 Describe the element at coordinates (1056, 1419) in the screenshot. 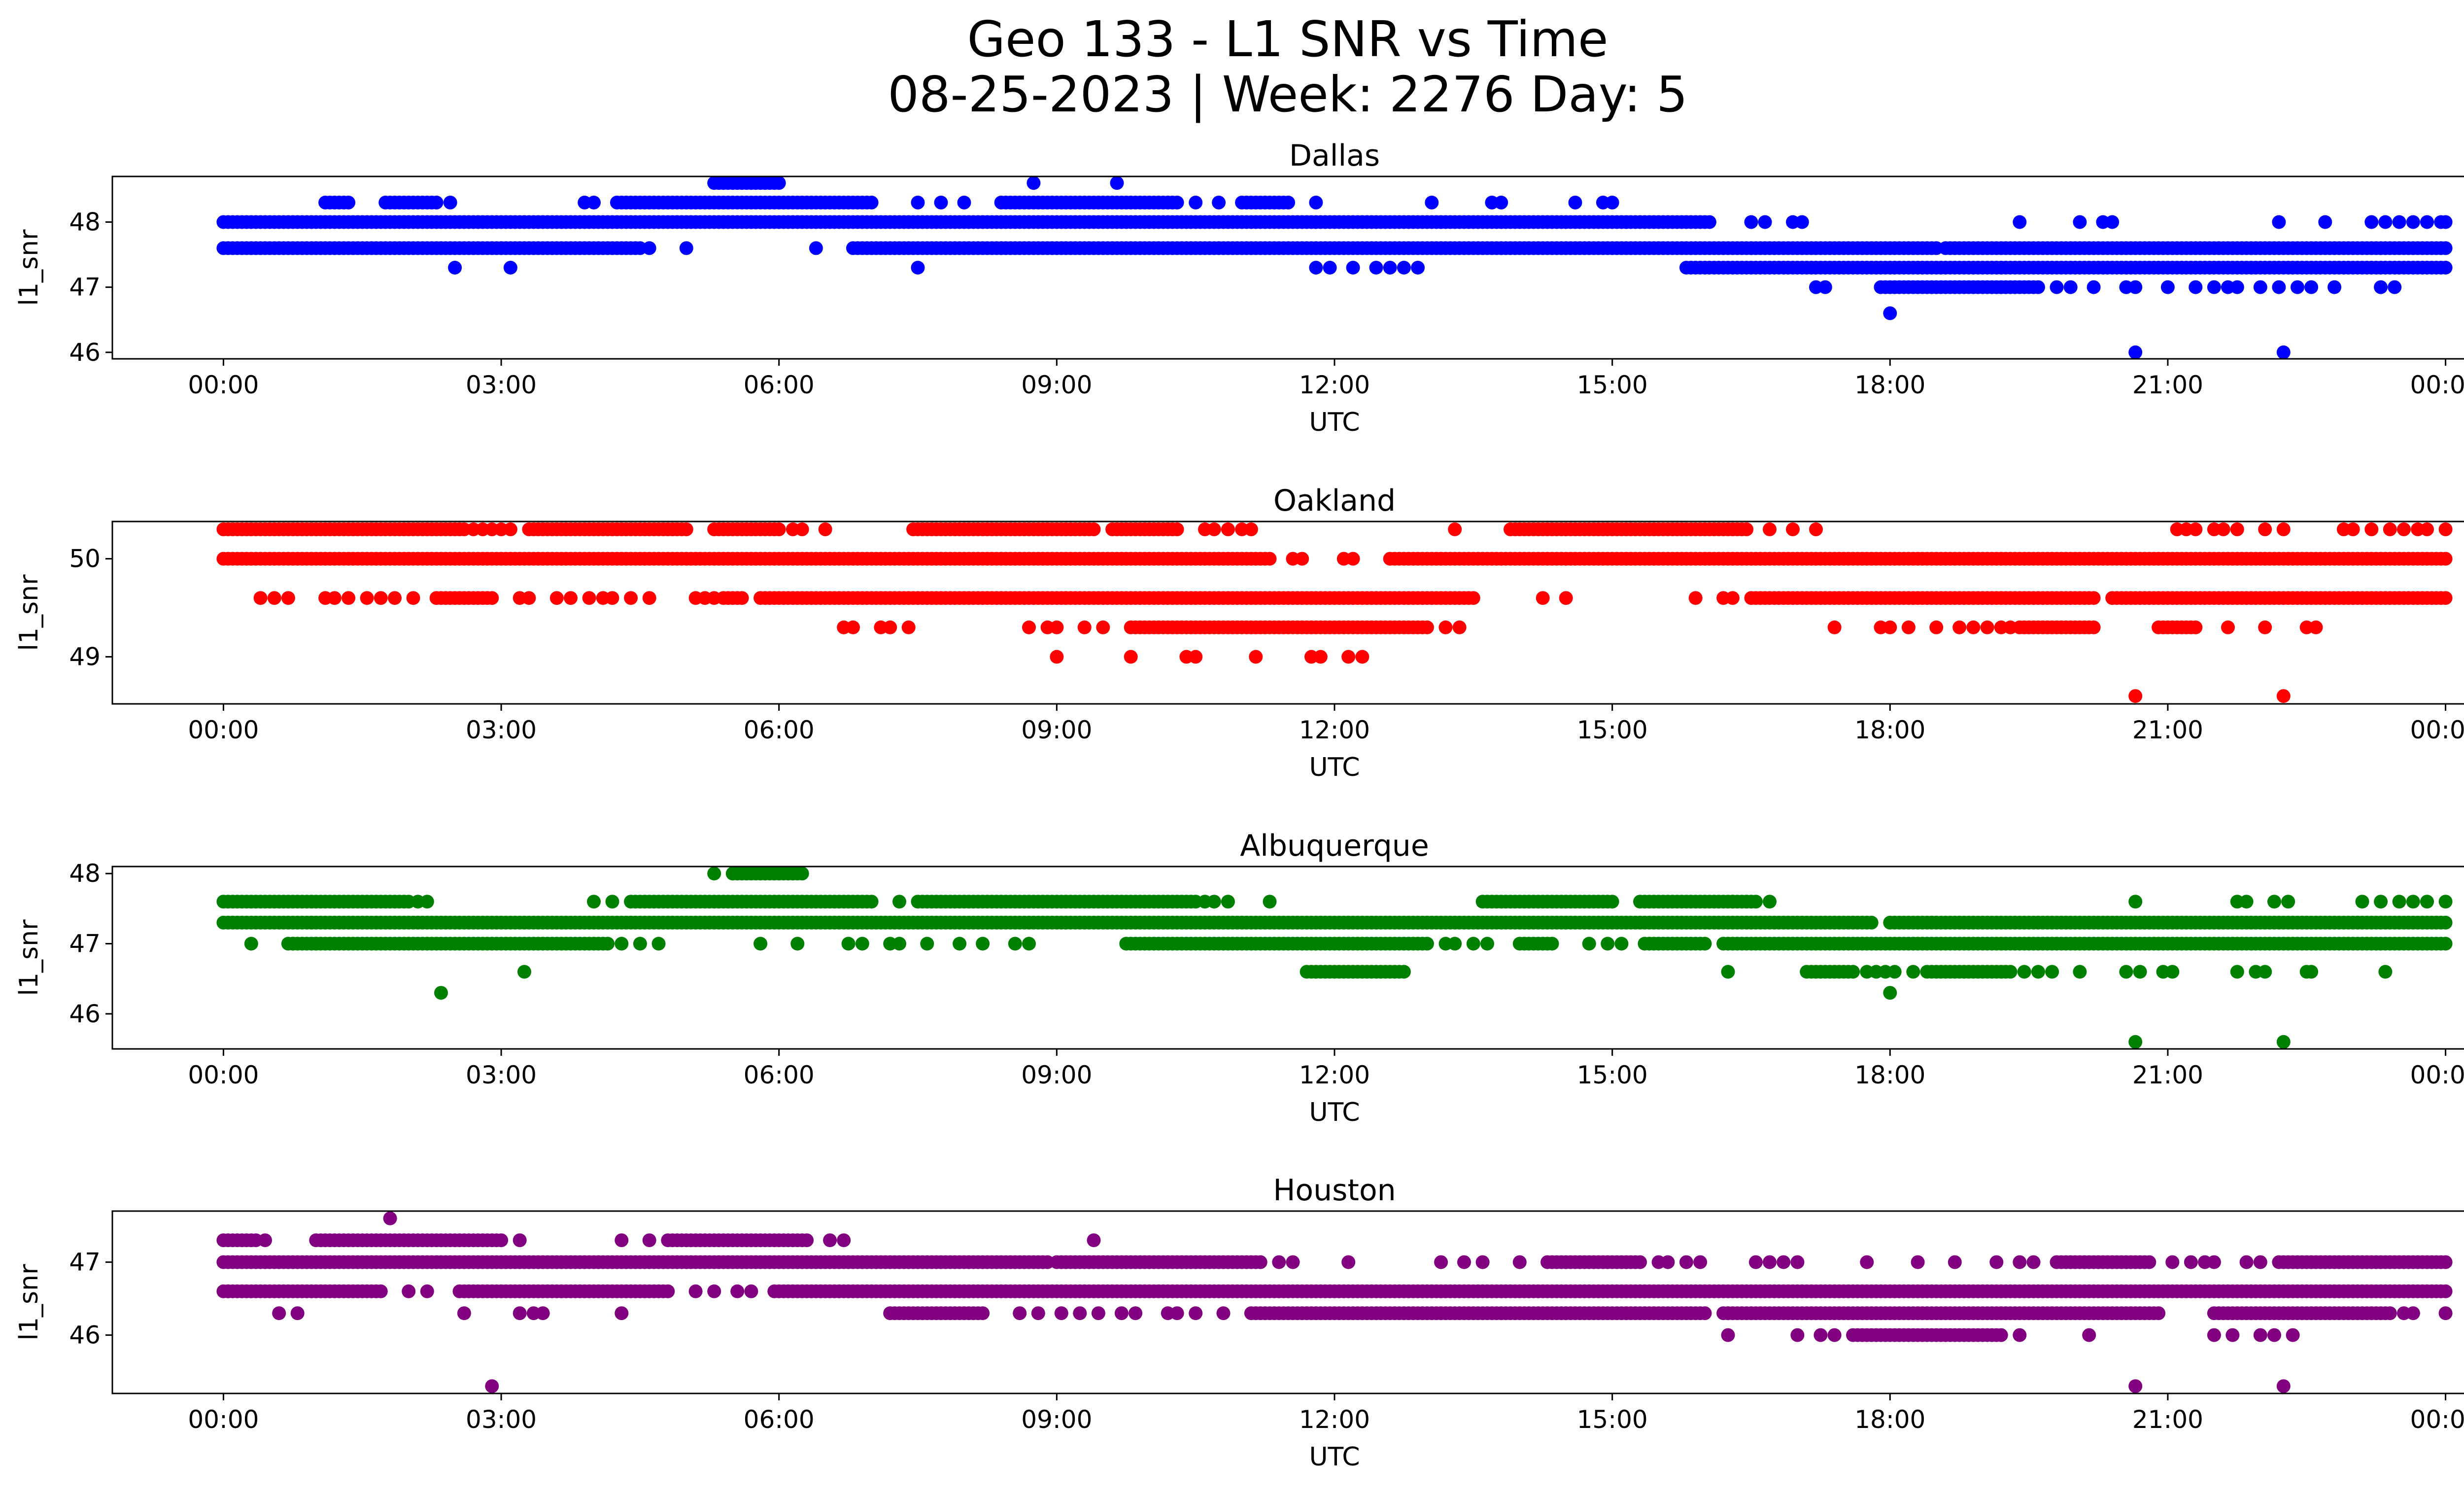

I see `x-tick-label: 09:00` at that location.